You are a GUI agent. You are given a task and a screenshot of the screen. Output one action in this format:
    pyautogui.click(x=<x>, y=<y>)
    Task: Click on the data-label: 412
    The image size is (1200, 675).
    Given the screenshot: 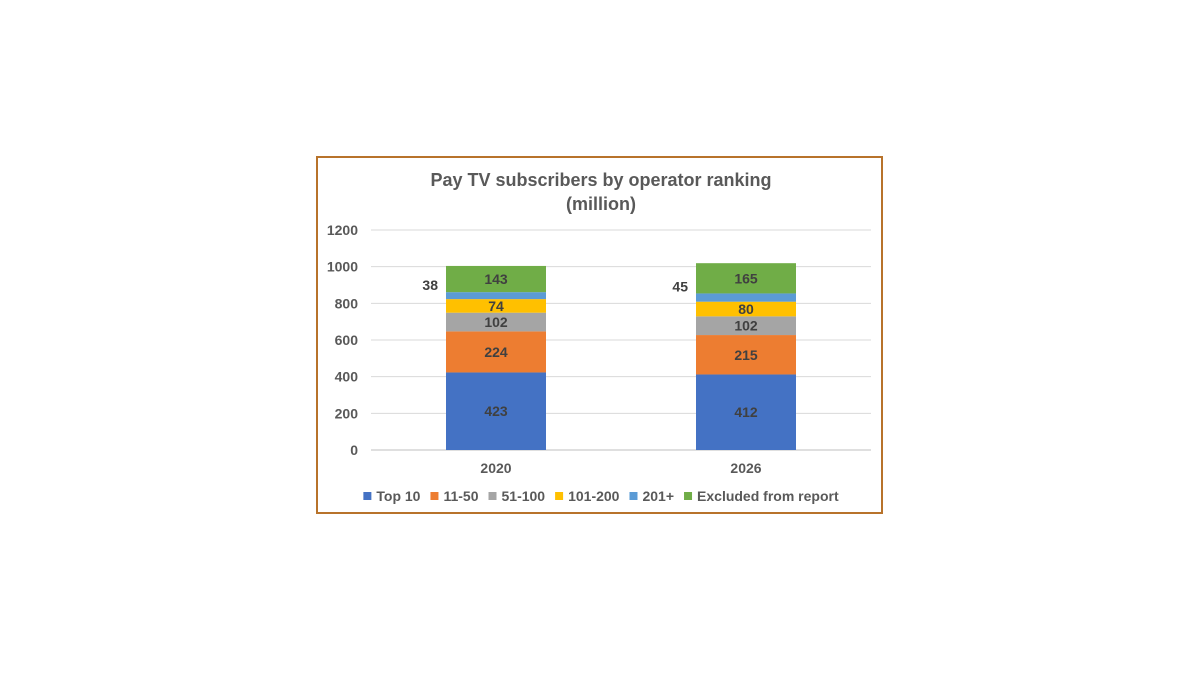 What is the action you would take?
    pyautogui.click(x=746, y=412)
    